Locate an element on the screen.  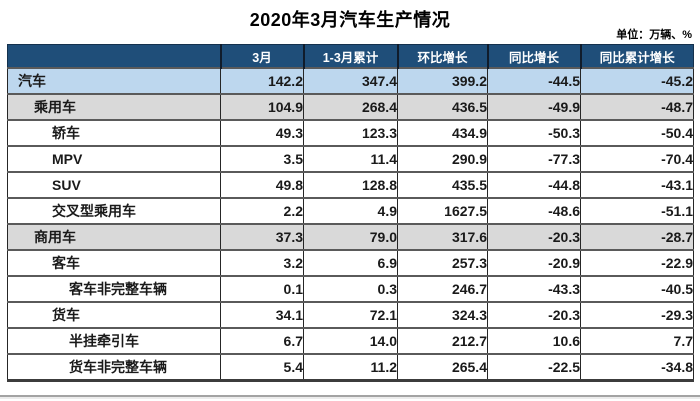
row-label: 客车非完整车辆 is located at coordinates (114, 288).